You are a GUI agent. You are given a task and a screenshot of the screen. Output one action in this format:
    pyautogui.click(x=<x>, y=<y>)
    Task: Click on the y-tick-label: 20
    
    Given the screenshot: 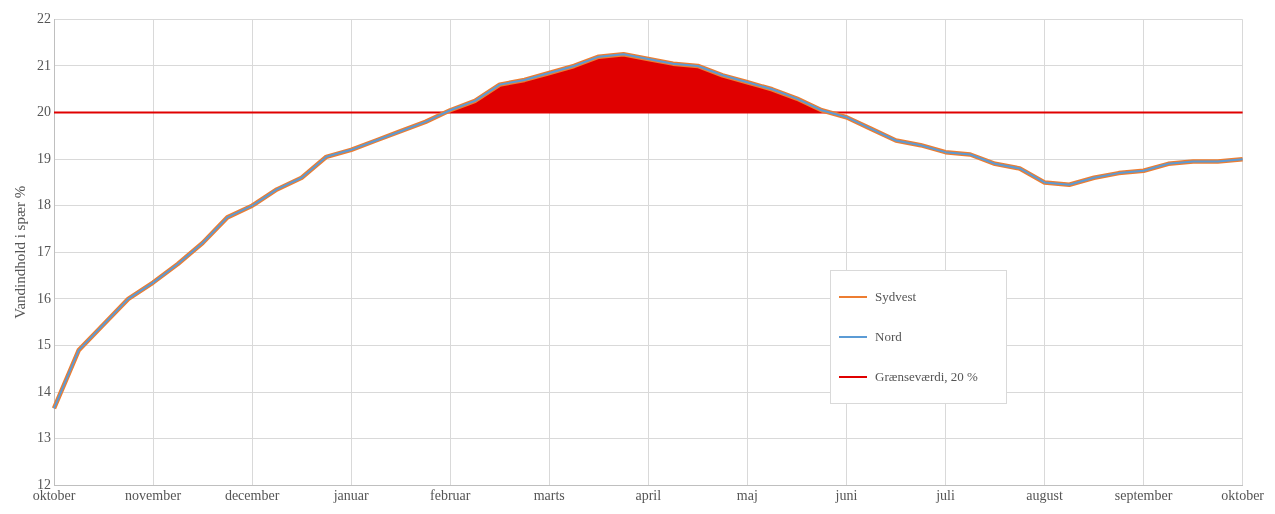 What is the action you would take?
    pyautogui.click(x=44, y=112)
    